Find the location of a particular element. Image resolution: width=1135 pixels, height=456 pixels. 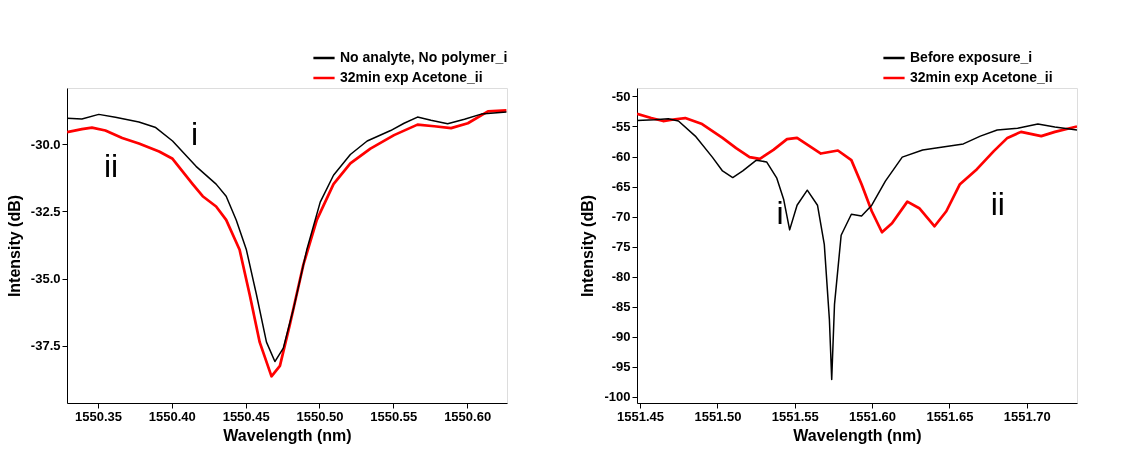

y-tick-label: -85 is located at coordinates (621, 307).